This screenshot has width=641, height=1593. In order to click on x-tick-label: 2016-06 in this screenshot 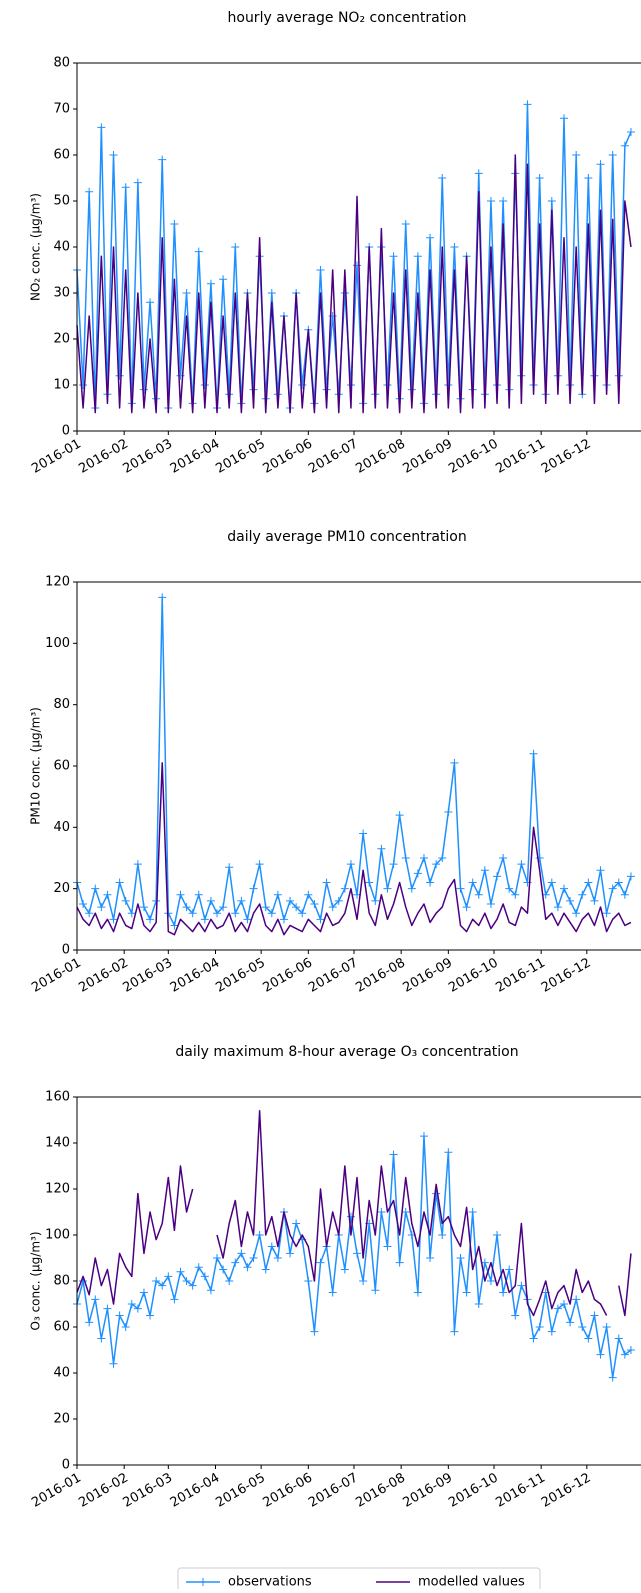, I will do `click(288, 976)`.